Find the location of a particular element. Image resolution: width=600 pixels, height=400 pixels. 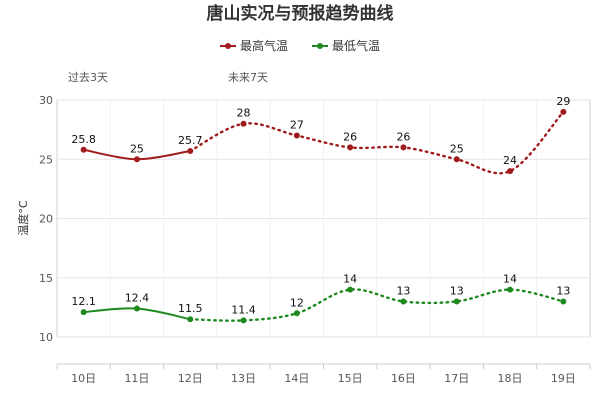

y-tick-label: 10 is located at coordinates (46, 337).